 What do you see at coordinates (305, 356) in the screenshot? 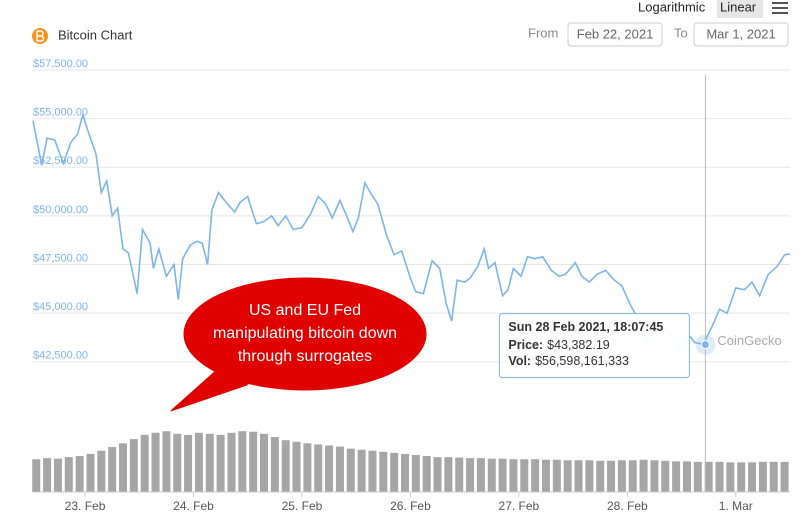
I see `annotation-text: through surrogates` at bounding box center [305, 356].